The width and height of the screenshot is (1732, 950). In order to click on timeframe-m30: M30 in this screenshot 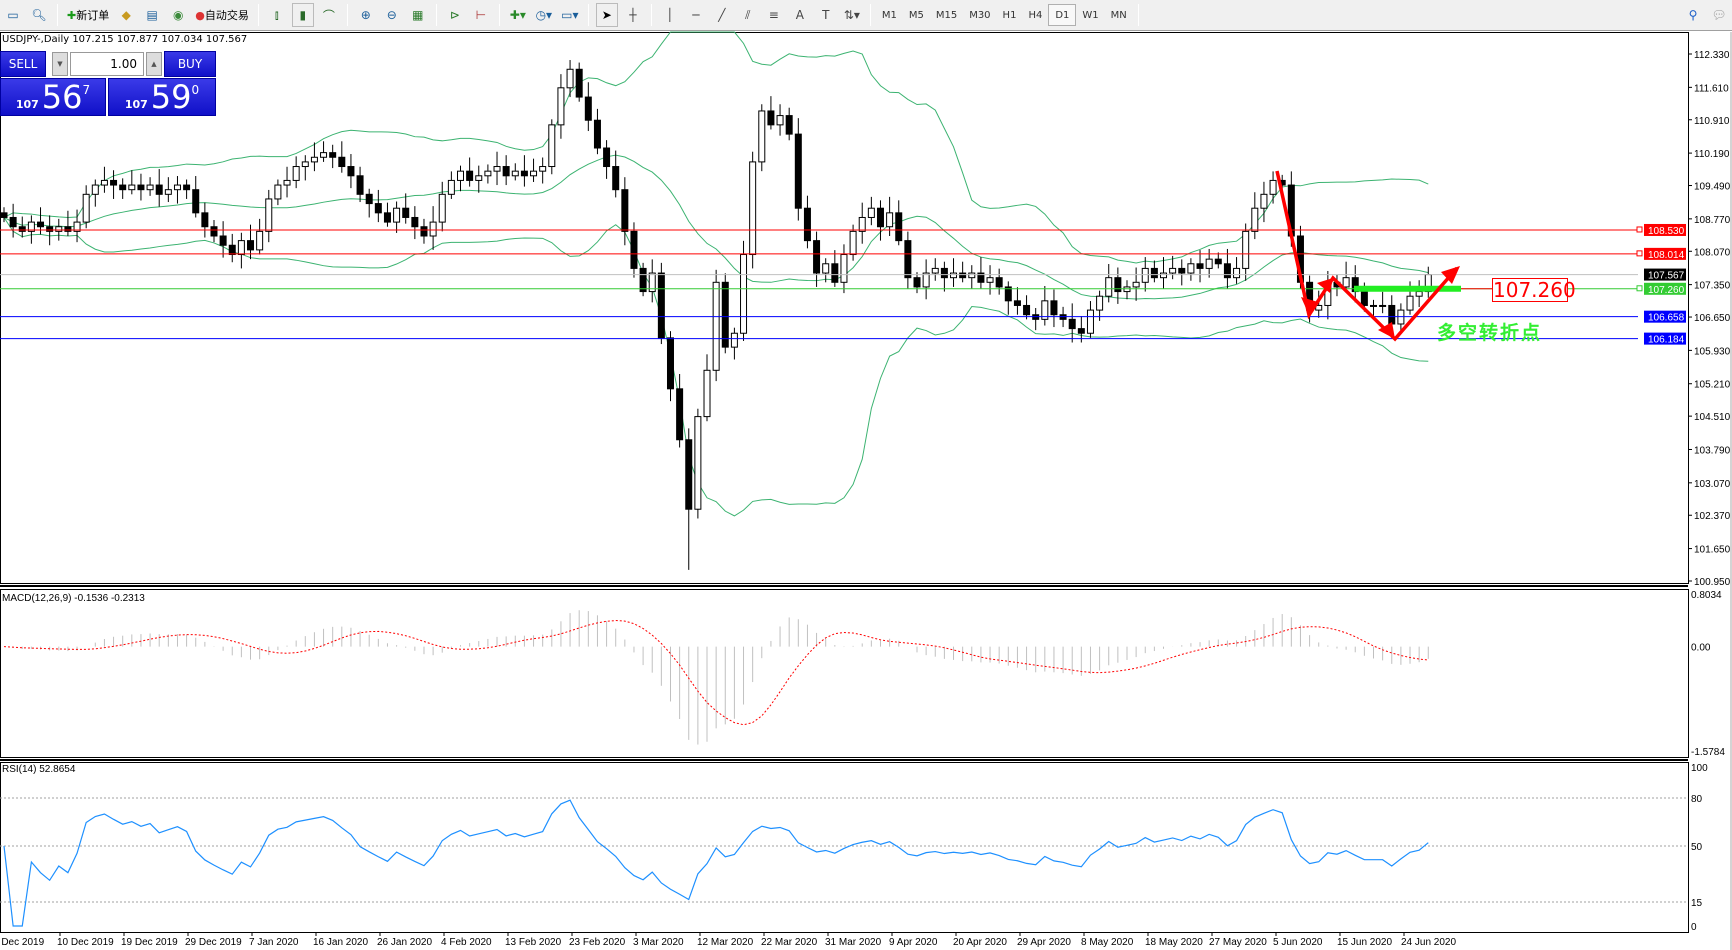, I will do `click(980, 15)`.